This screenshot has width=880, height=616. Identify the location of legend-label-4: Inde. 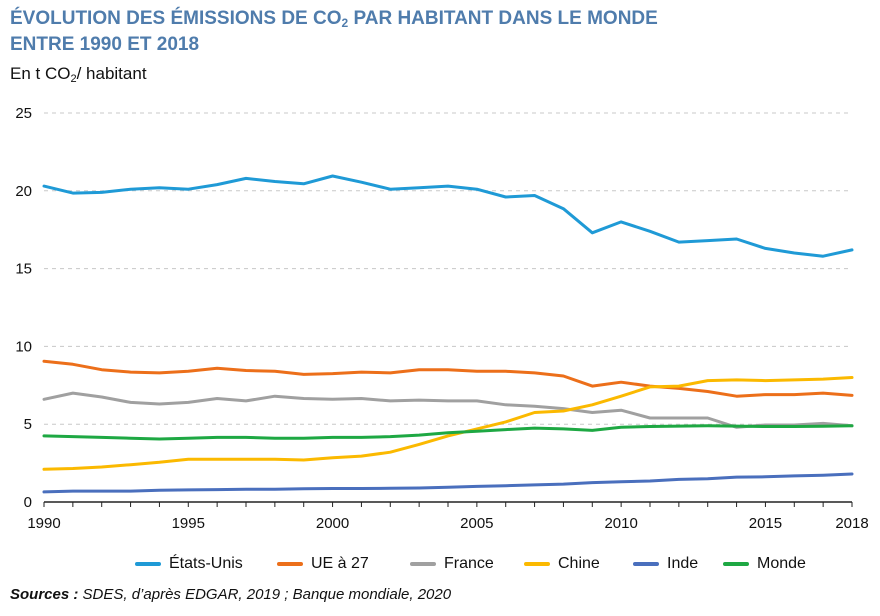
(683, 563).